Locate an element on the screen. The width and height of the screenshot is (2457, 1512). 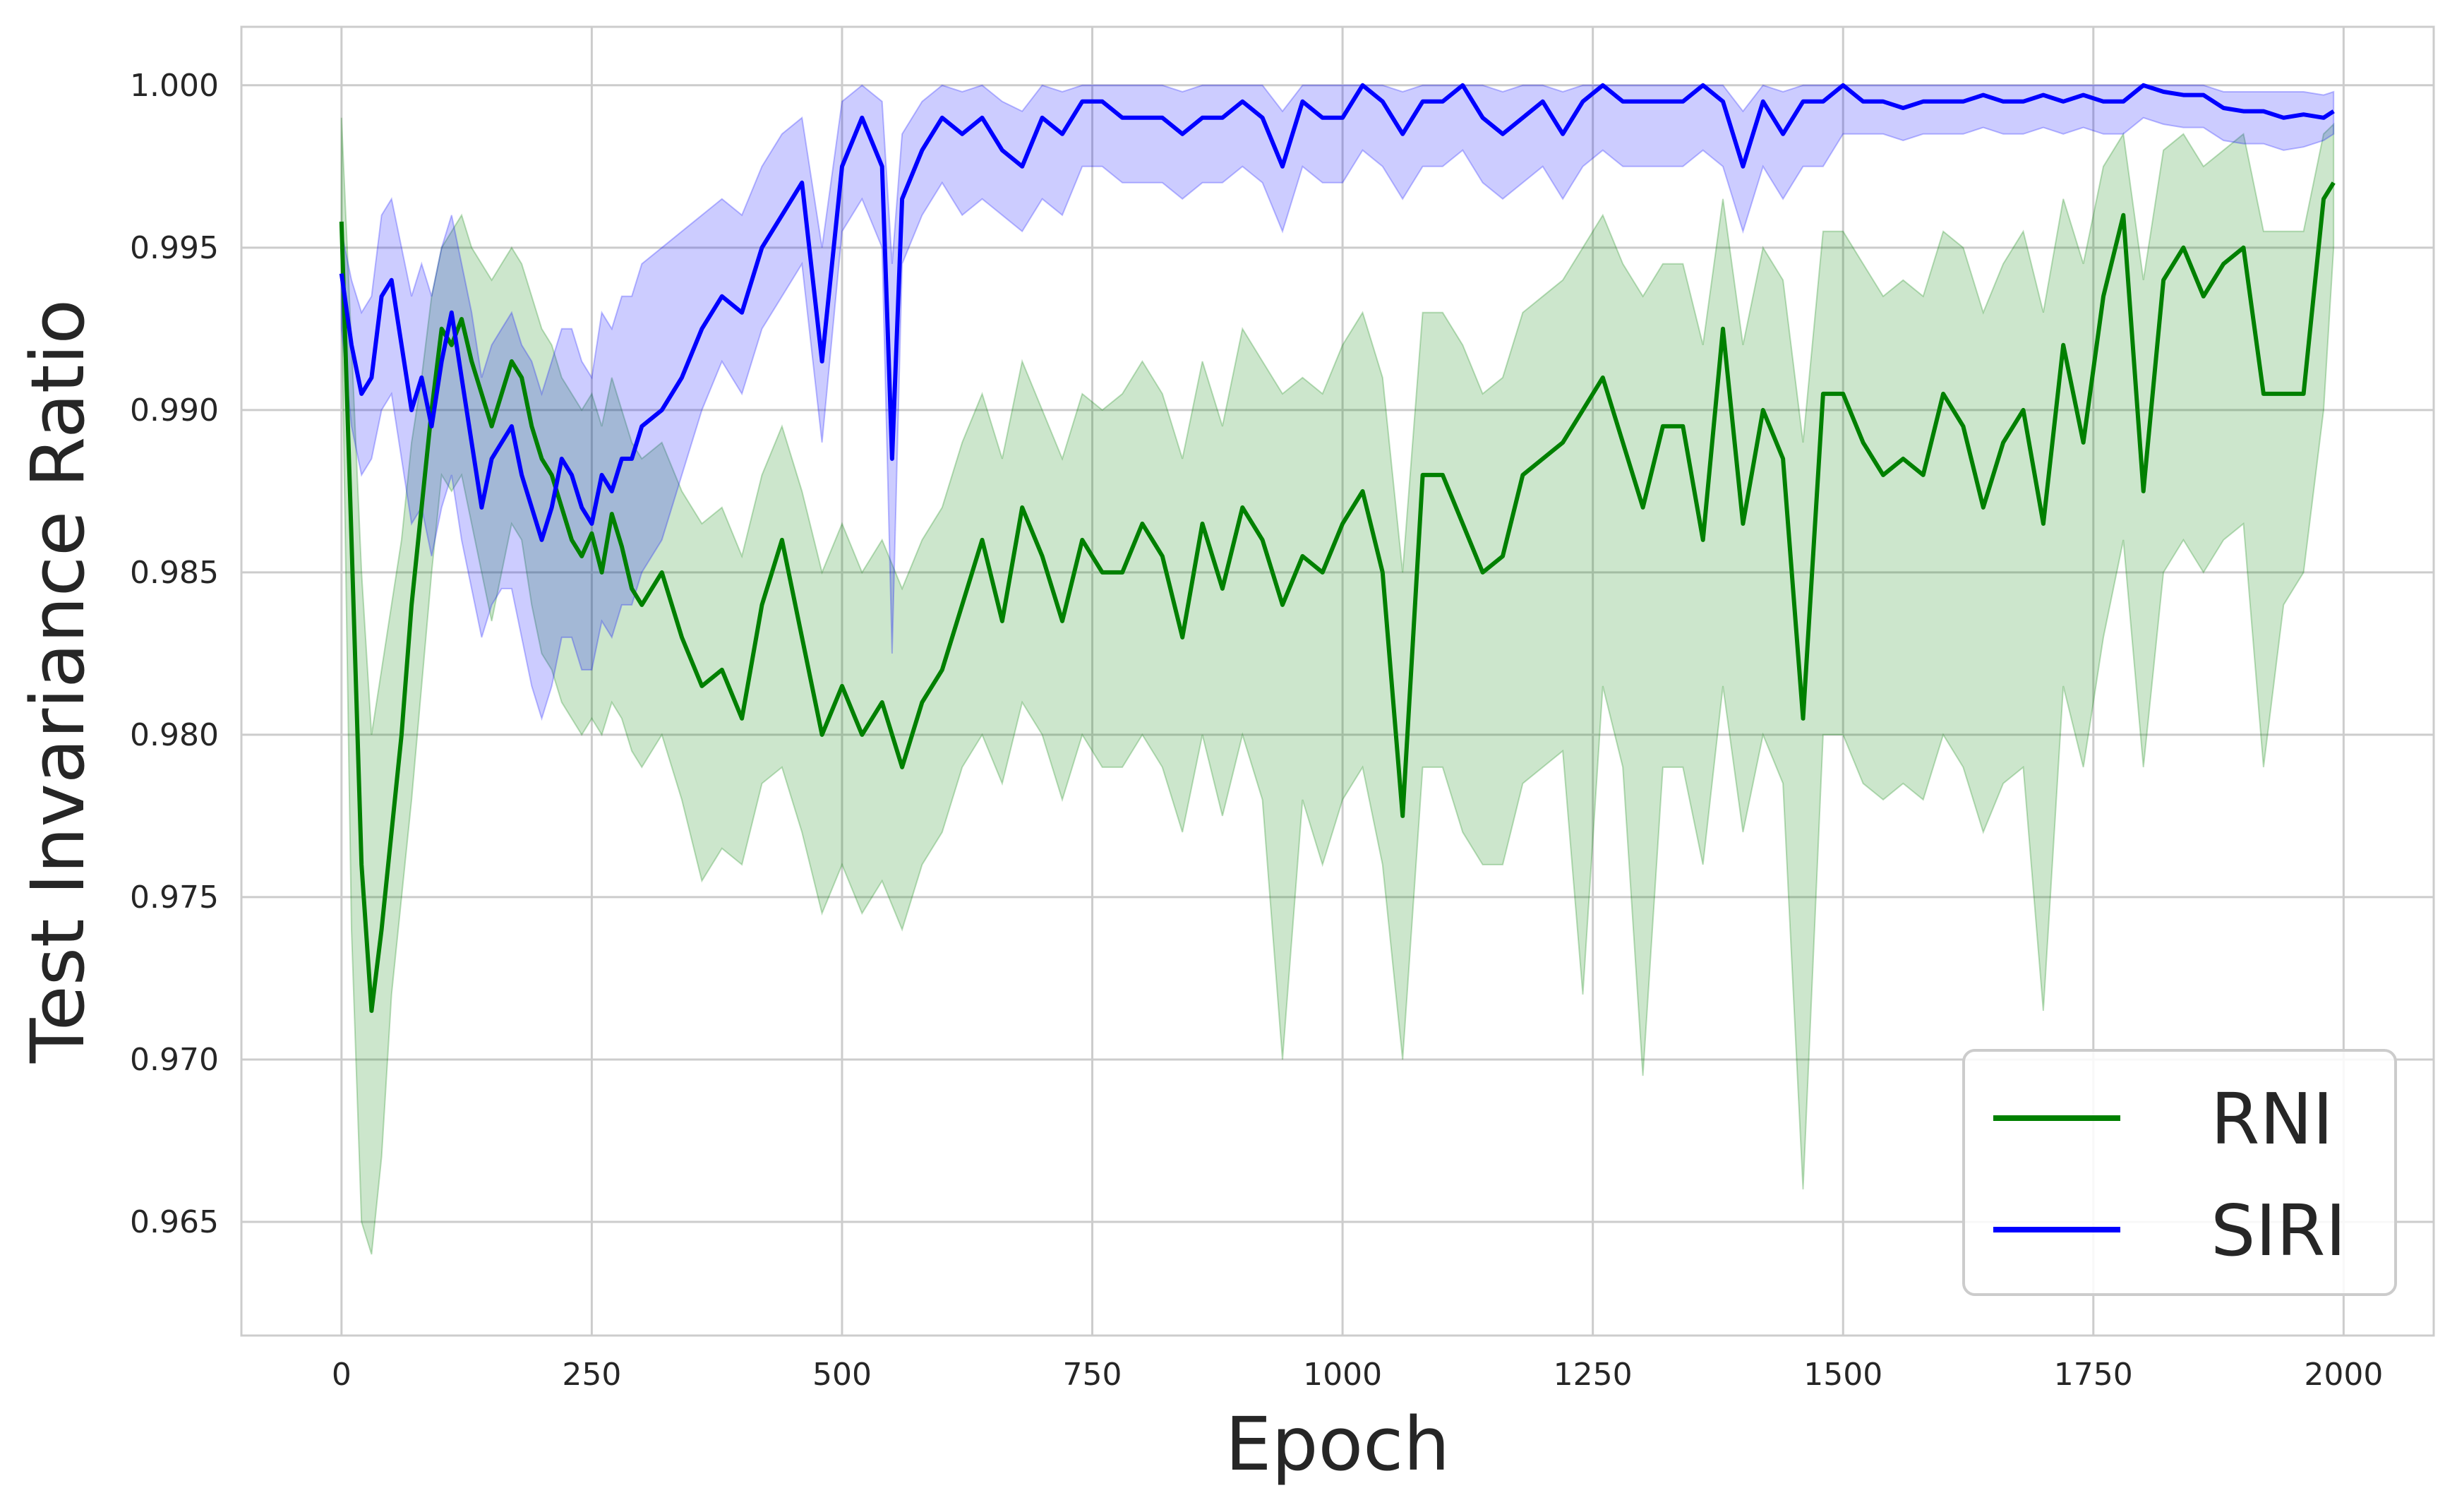
y-tick-label: 0.980 is located at coordinates (174, 735).